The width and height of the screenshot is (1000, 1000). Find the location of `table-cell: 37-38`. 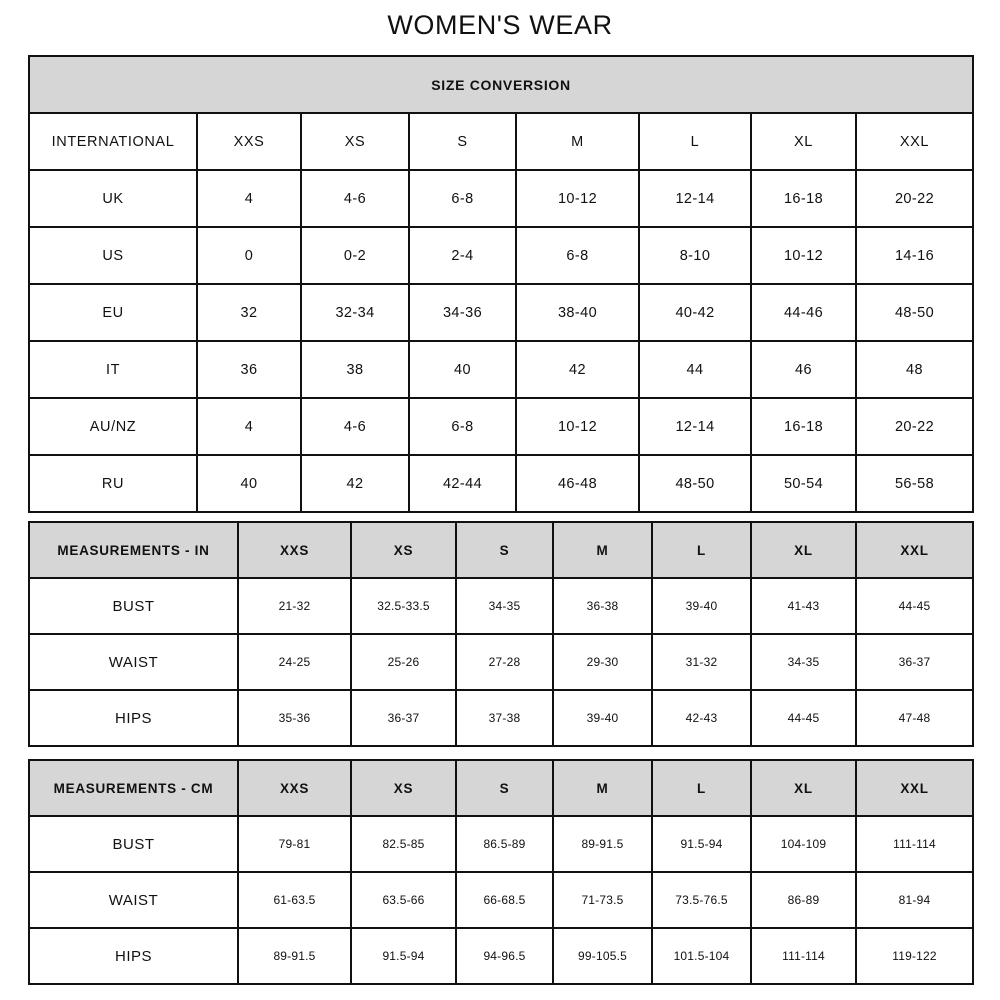

table-cell: 37-38 is located at coordinates (504, 718).